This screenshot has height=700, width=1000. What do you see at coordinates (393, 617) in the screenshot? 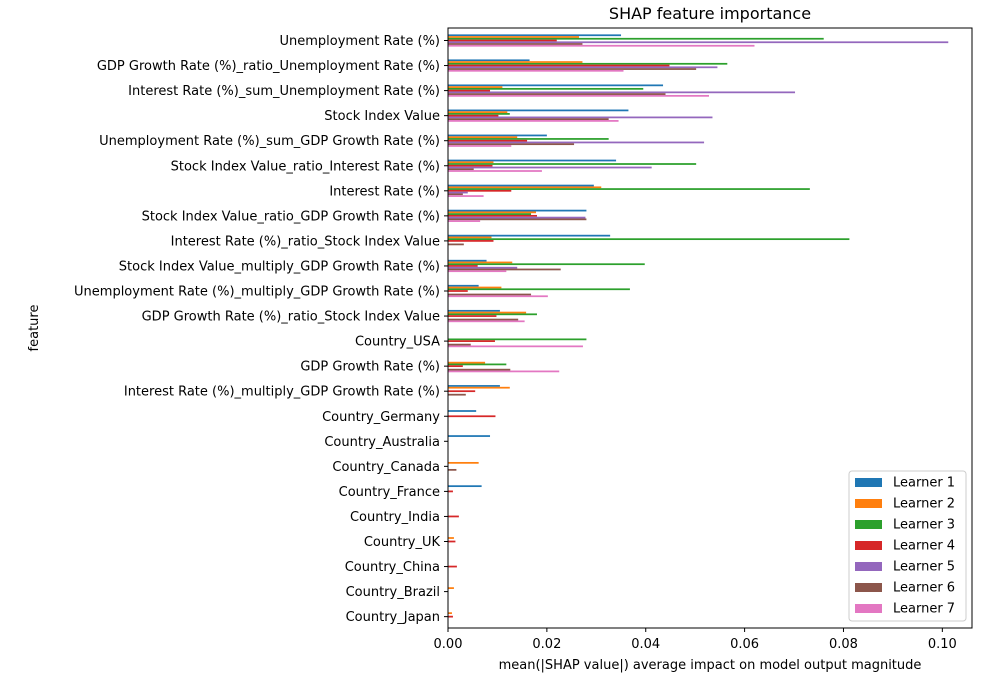
I see `y-tick-label: Country_Japan` at bounding box center [393, 617].